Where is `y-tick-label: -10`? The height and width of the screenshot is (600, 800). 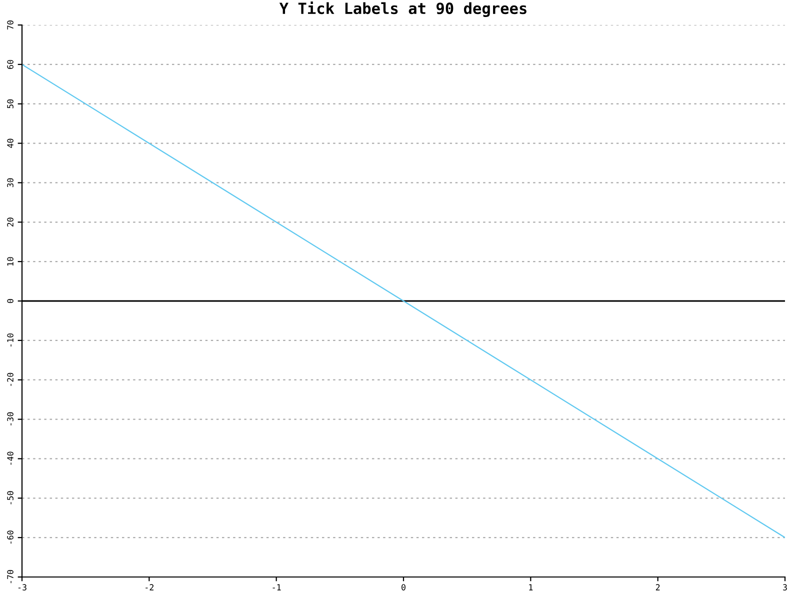
y-tick-label: -10 is located at coordinates (10, 340).